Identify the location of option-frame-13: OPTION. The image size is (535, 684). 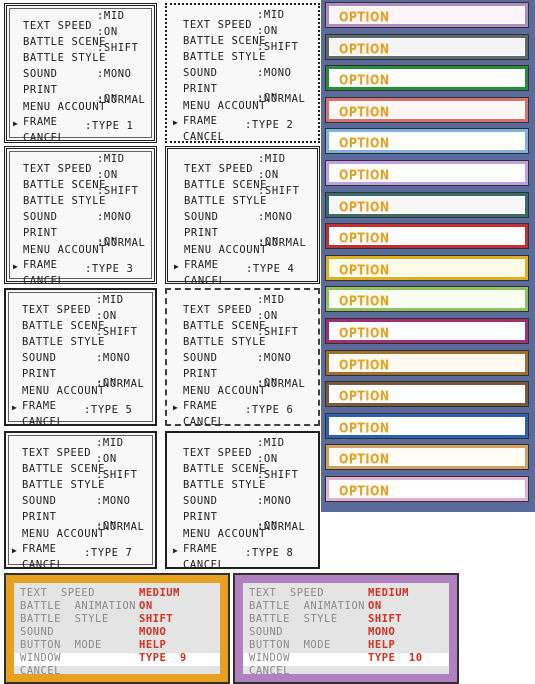
(427, 394).